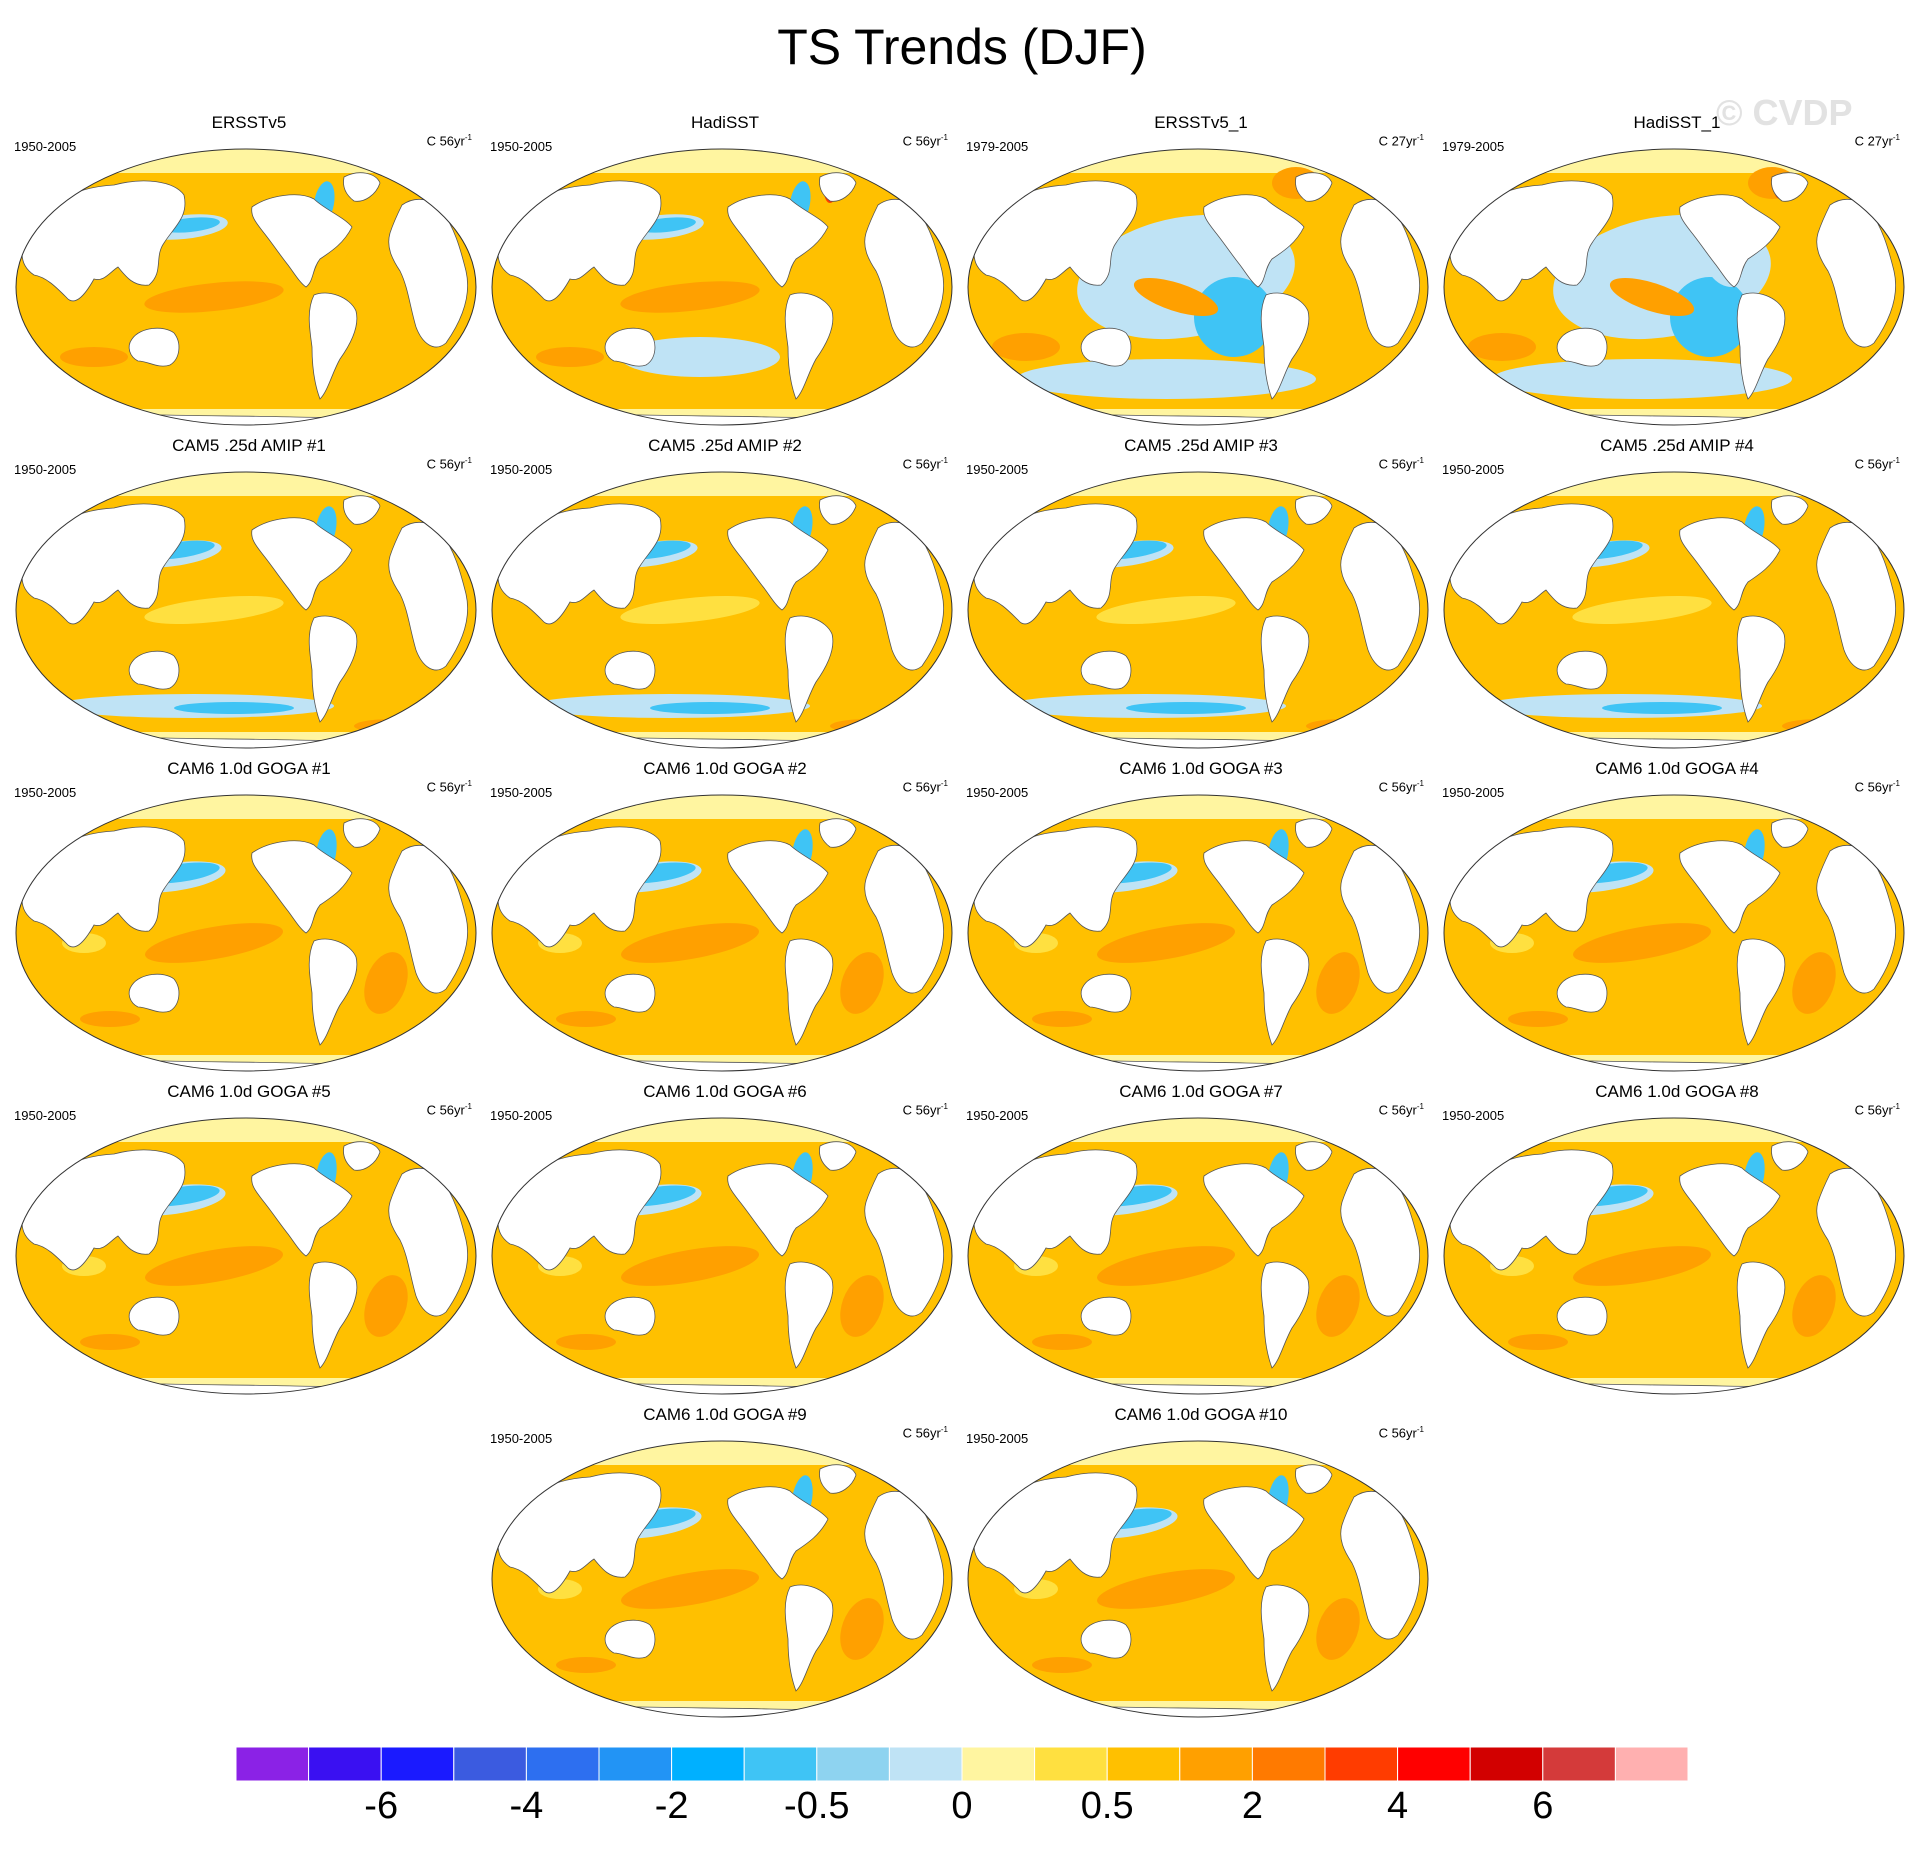 This screenshot has width=1924, height=1849. I want to click on map-panel: CAM6 1.0d GOGA #7 1950-2005 C 56yr-1, so click(1201, 1239).